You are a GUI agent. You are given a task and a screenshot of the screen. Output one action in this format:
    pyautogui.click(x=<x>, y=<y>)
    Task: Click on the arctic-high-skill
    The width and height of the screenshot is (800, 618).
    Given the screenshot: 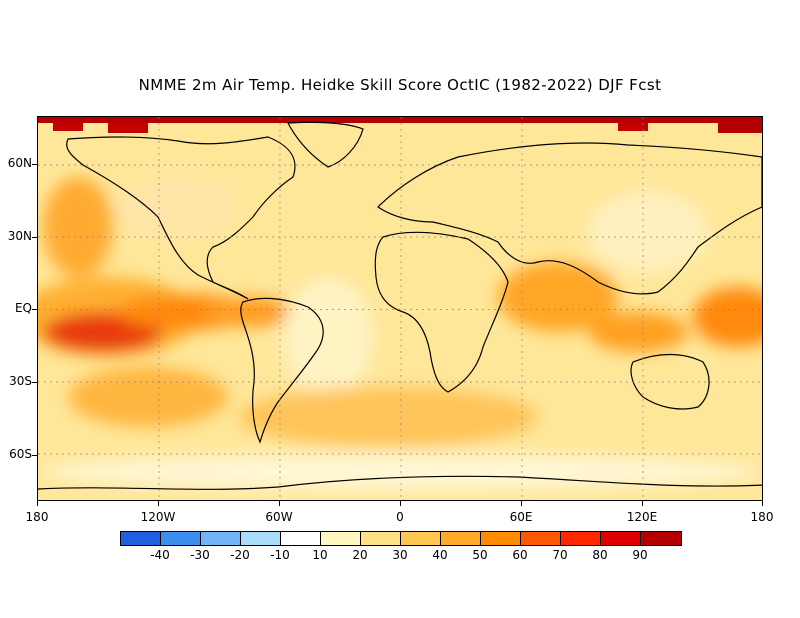 What is the action you would take?
    pyautogui.click(x=400, y=125)
    